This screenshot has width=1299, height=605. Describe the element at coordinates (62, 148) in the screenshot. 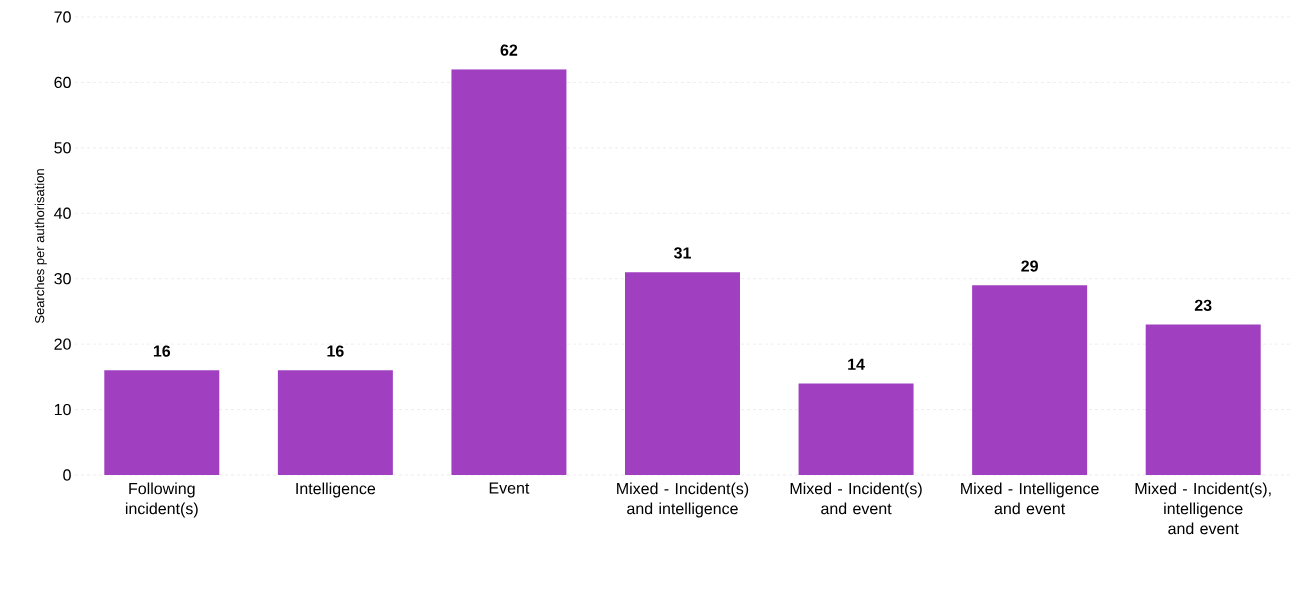

I see `y-tick-label: 50` at that location.